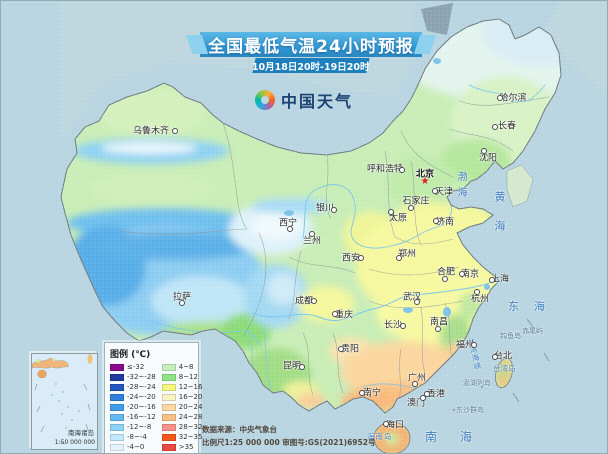  Describe the element at coordinates (445, 222) in the screenshot. I see `city-label: 济南` at that location.